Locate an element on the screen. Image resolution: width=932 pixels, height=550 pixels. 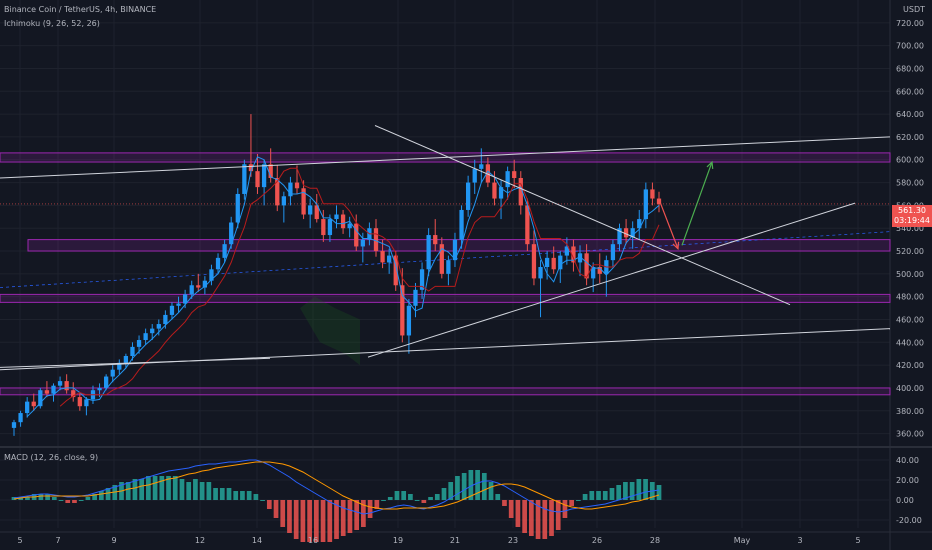
kumo-cloud is located at coordinates (330, 331).